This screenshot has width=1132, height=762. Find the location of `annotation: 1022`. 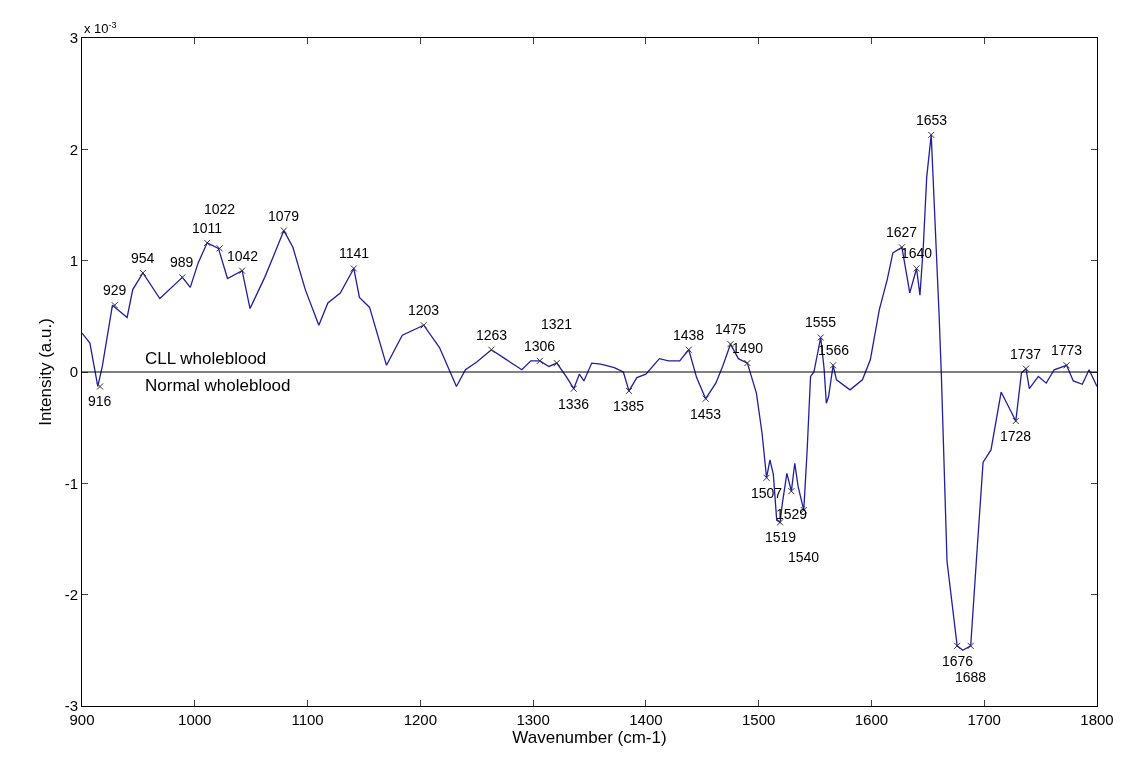

annotation: 1022 is located at coordinates (220, 209).